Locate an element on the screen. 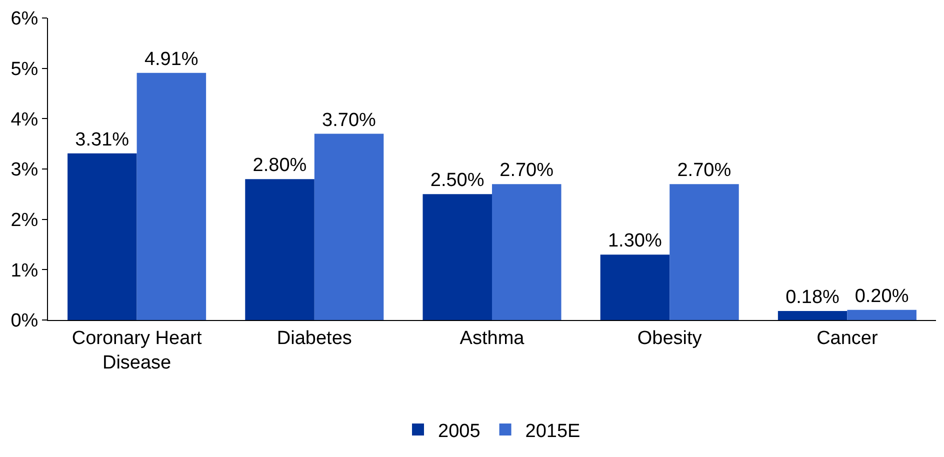  data-label: 4.91% is located at coordinates (171, 59).